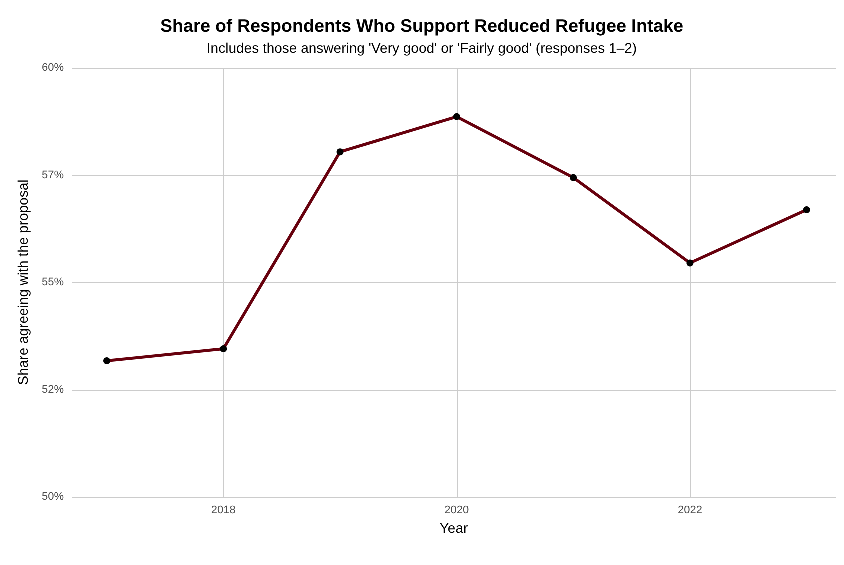  What do you see at coordinates (23, 283) in the screenshot?
I see `y-axis-title: Share agreeing with the proposal` at bounding box center [23, 283].